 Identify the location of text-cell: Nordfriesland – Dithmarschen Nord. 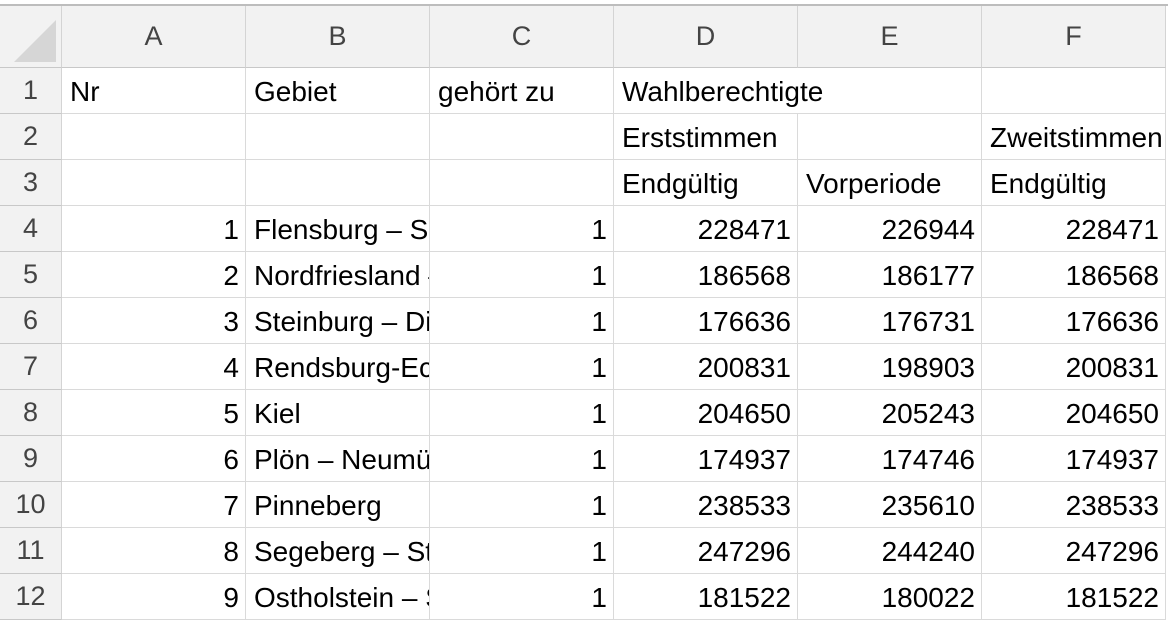
(338, 274).